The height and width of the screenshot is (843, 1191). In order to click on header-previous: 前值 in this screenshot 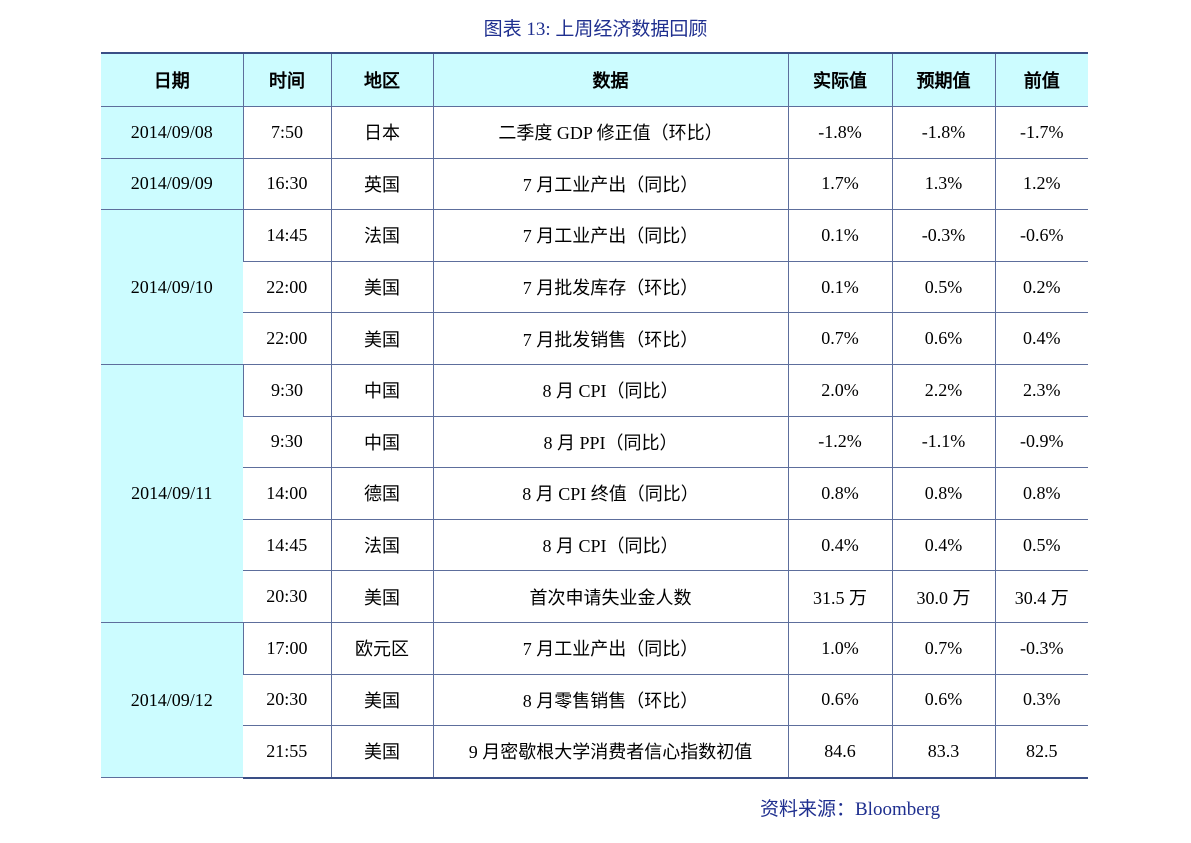, I will do `click(1041, 80)`.